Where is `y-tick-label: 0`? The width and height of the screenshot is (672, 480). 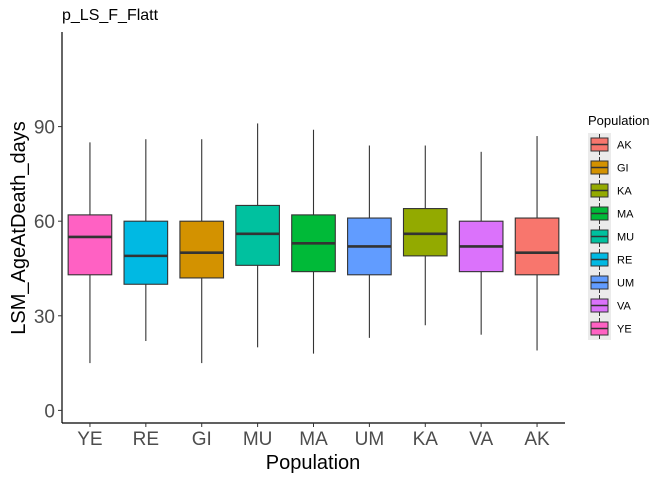
y-tick-label: 0 is located at coordinates (49, 411).